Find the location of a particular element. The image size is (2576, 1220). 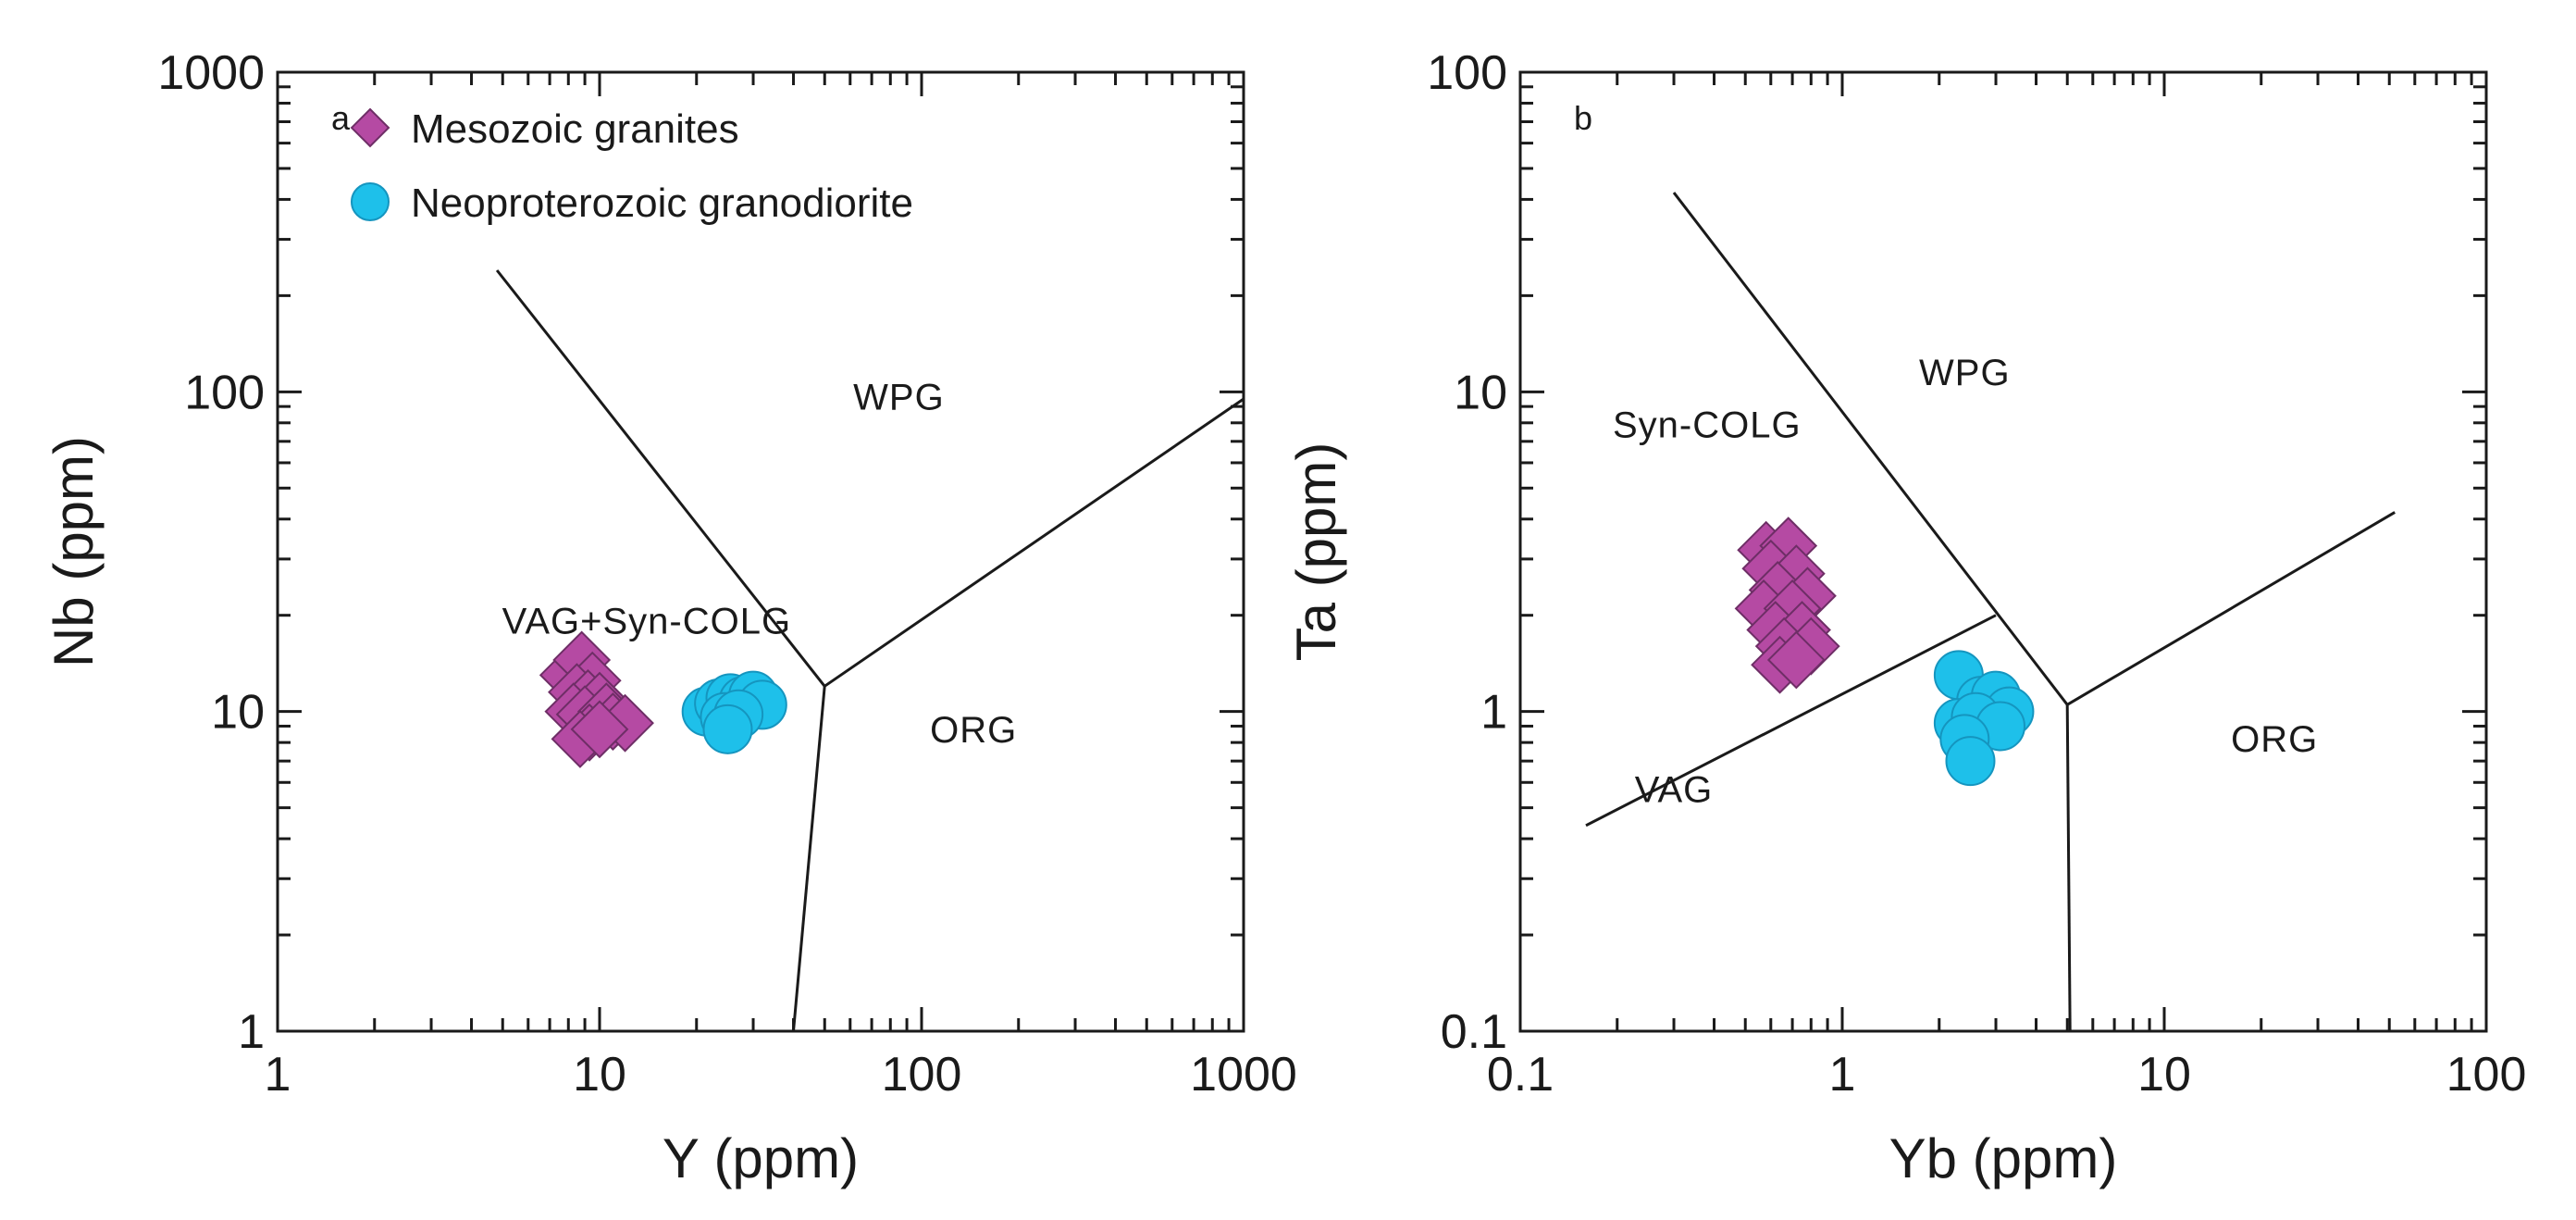

legend-circle-icon is located at coordinates (371, 201).